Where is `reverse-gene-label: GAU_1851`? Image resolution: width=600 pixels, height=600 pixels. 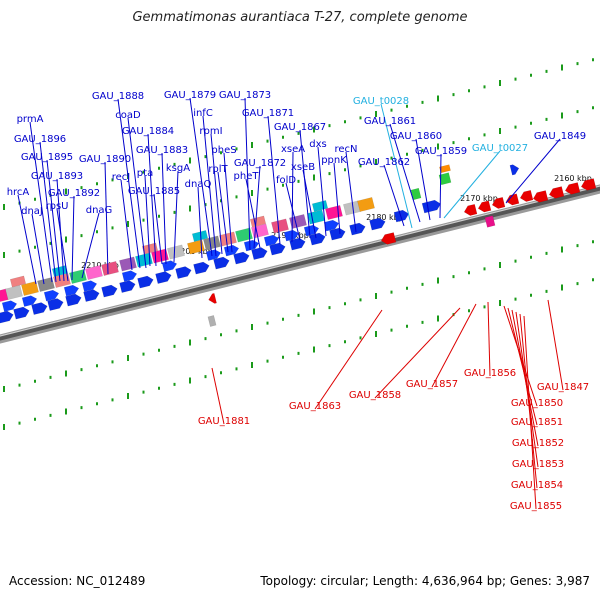 reverse-gene-label: GAU_1851 is located at coordinates (537, 422).